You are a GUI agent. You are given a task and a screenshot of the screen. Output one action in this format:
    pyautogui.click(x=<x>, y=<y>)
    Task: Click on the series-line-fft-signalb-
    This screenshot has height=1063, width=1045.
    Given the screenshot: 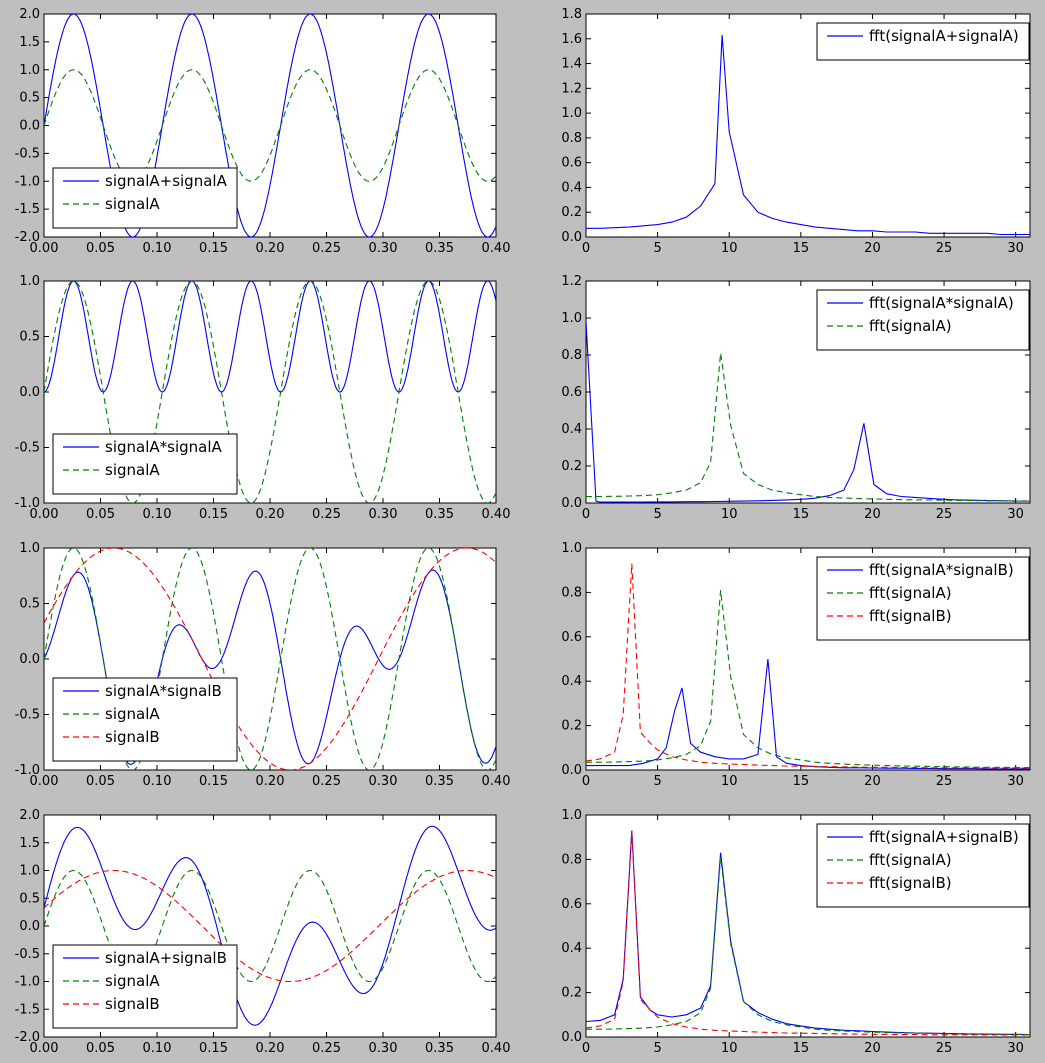 What is the action you would take?
    pyautogui.click(x=808, y=666)
    